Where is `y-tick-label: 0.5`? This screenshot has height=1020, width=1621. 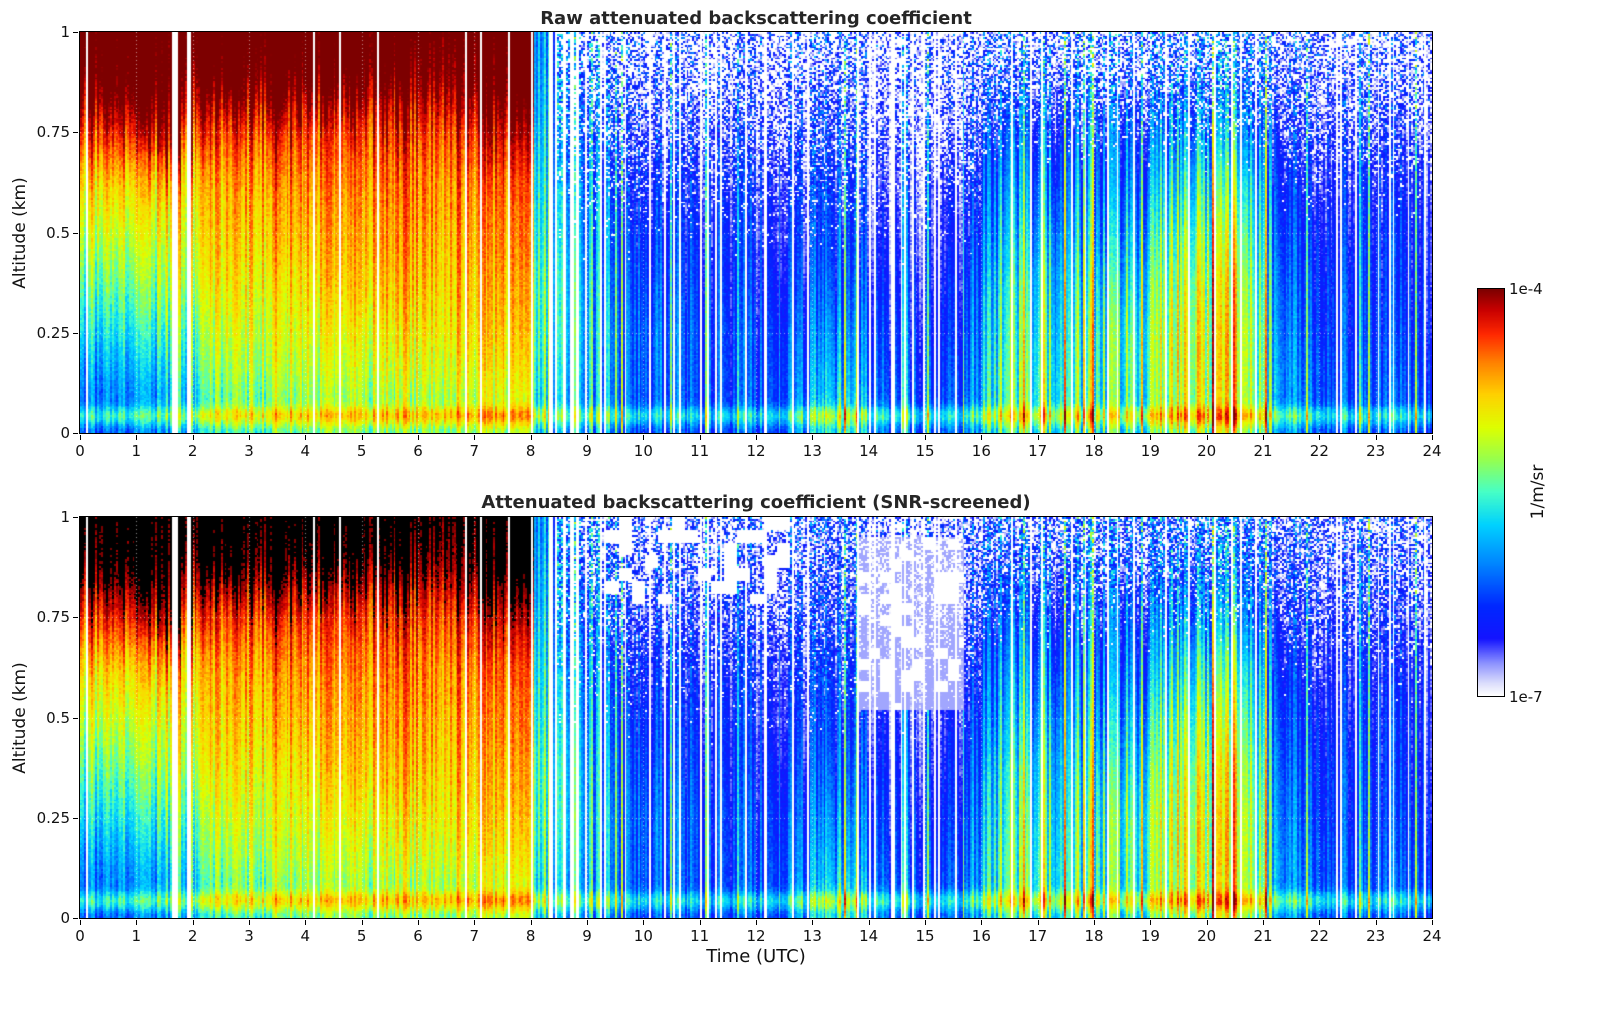
y-tick-label: 0.5 is located at coordinates (58, 232).